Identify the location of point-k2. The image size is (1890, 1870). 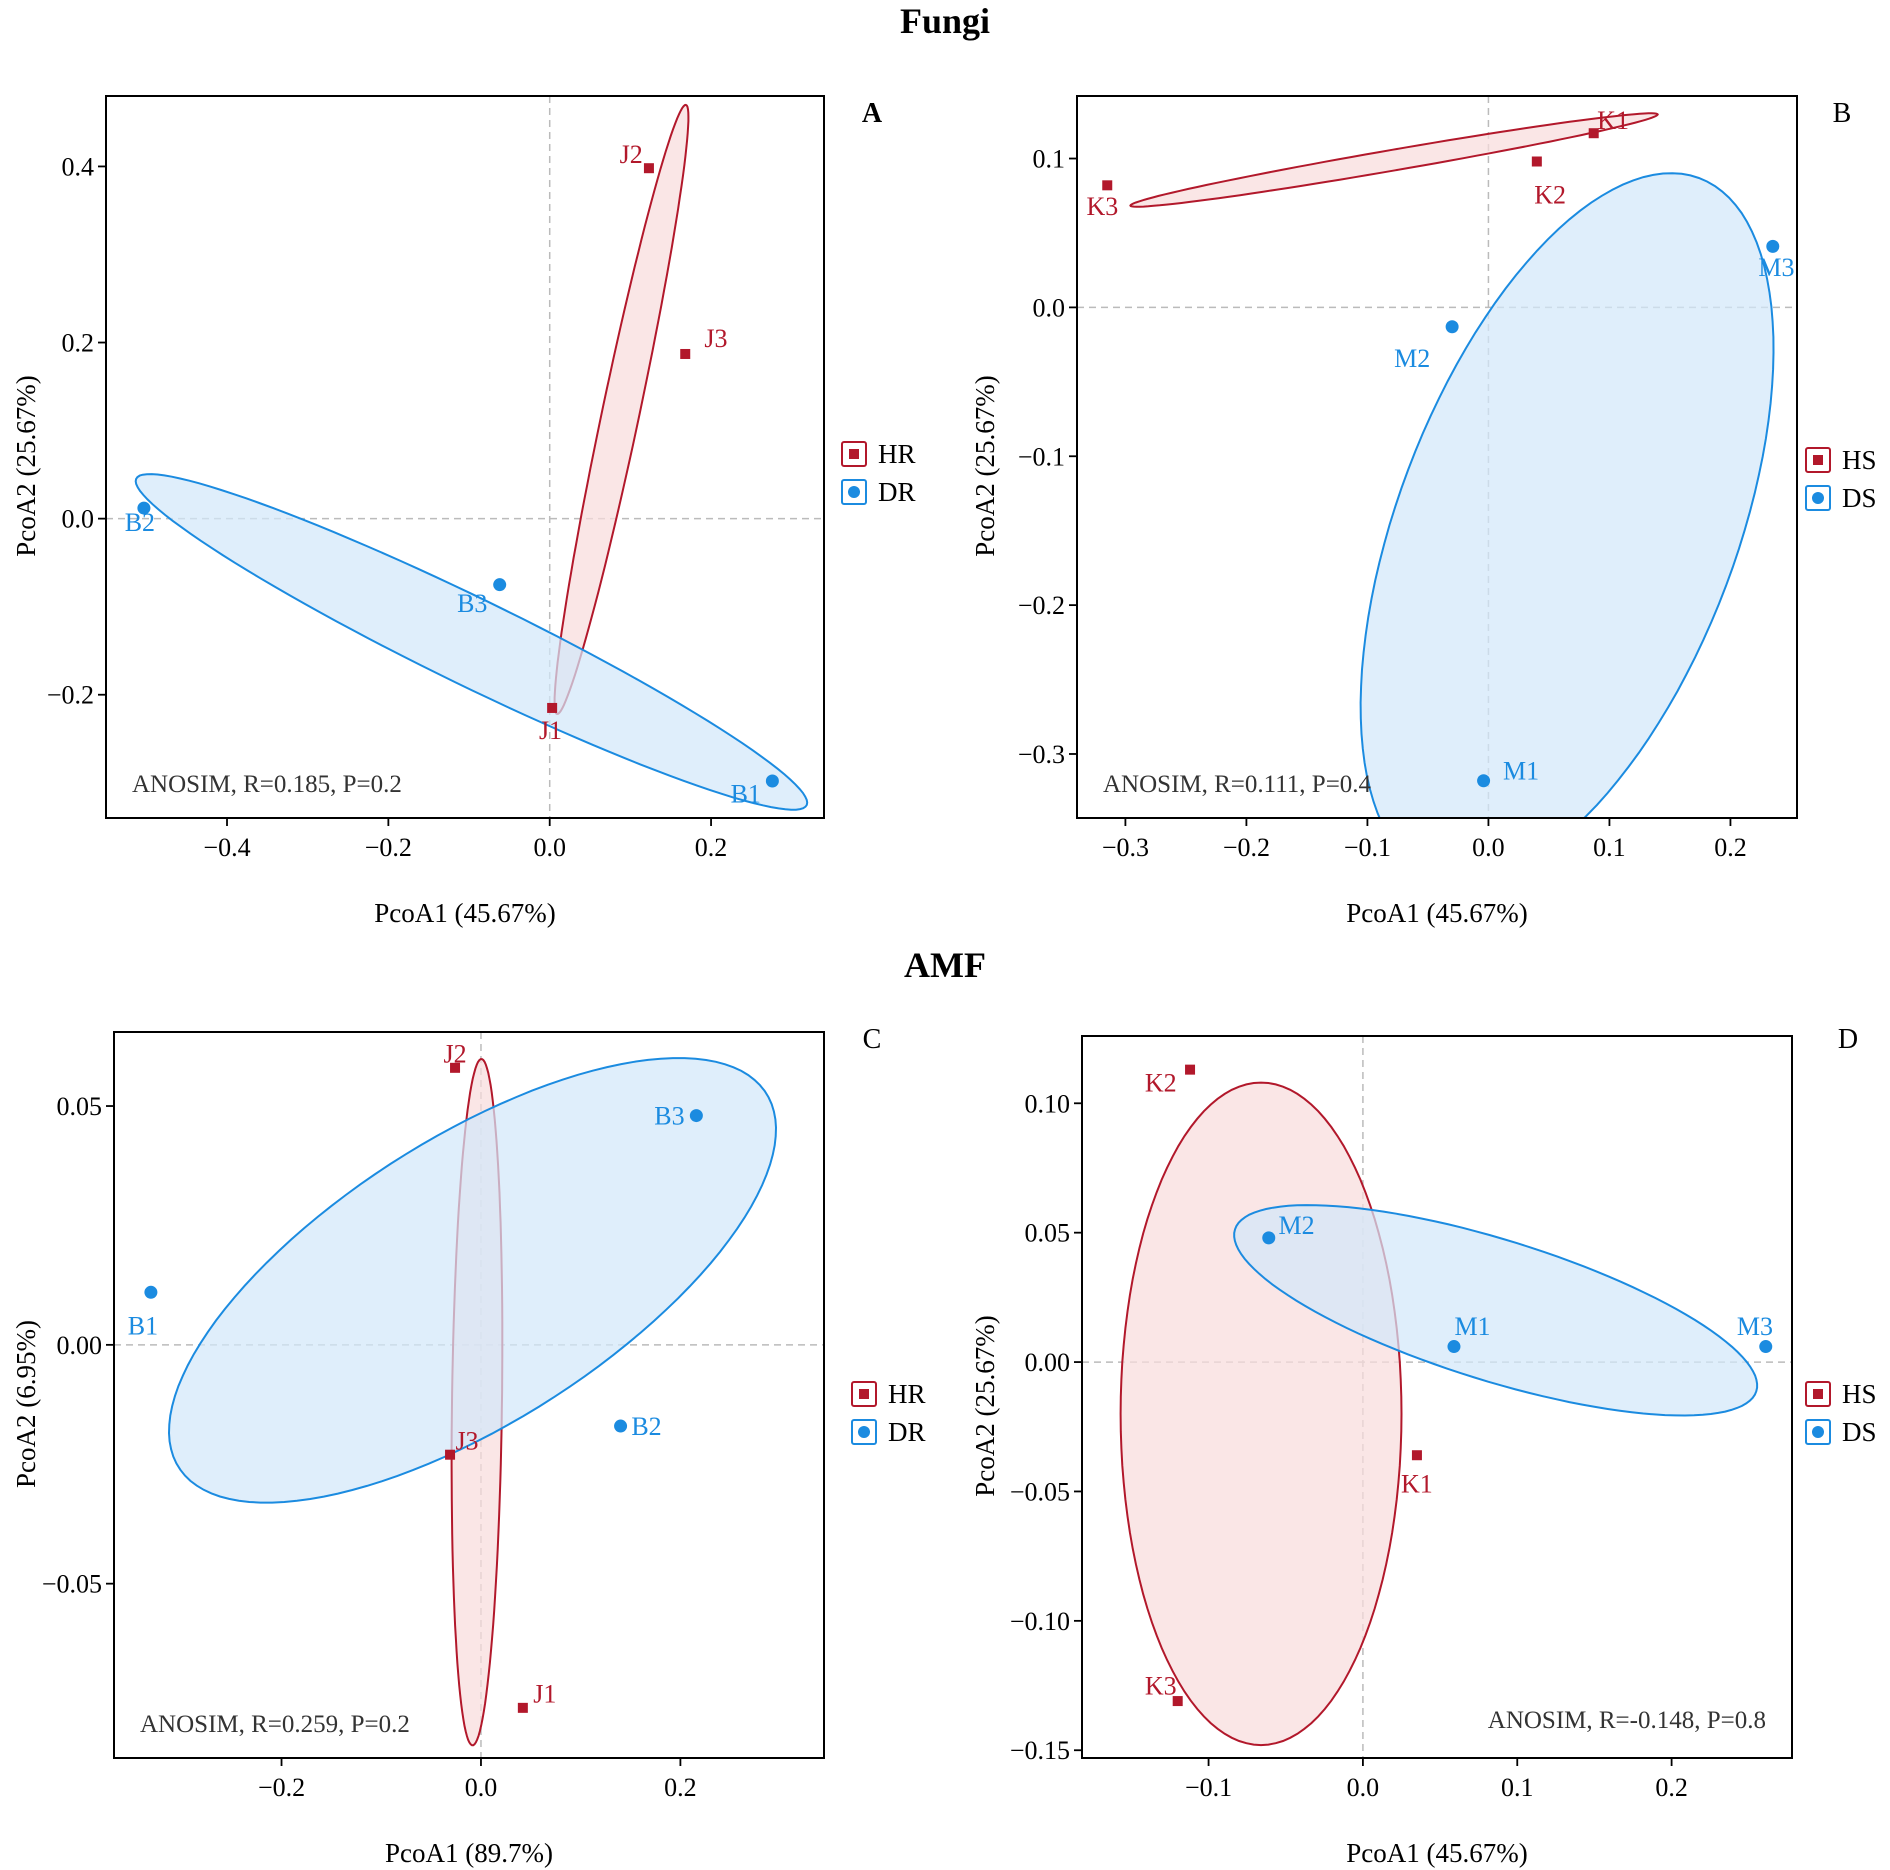
(1536, 161).